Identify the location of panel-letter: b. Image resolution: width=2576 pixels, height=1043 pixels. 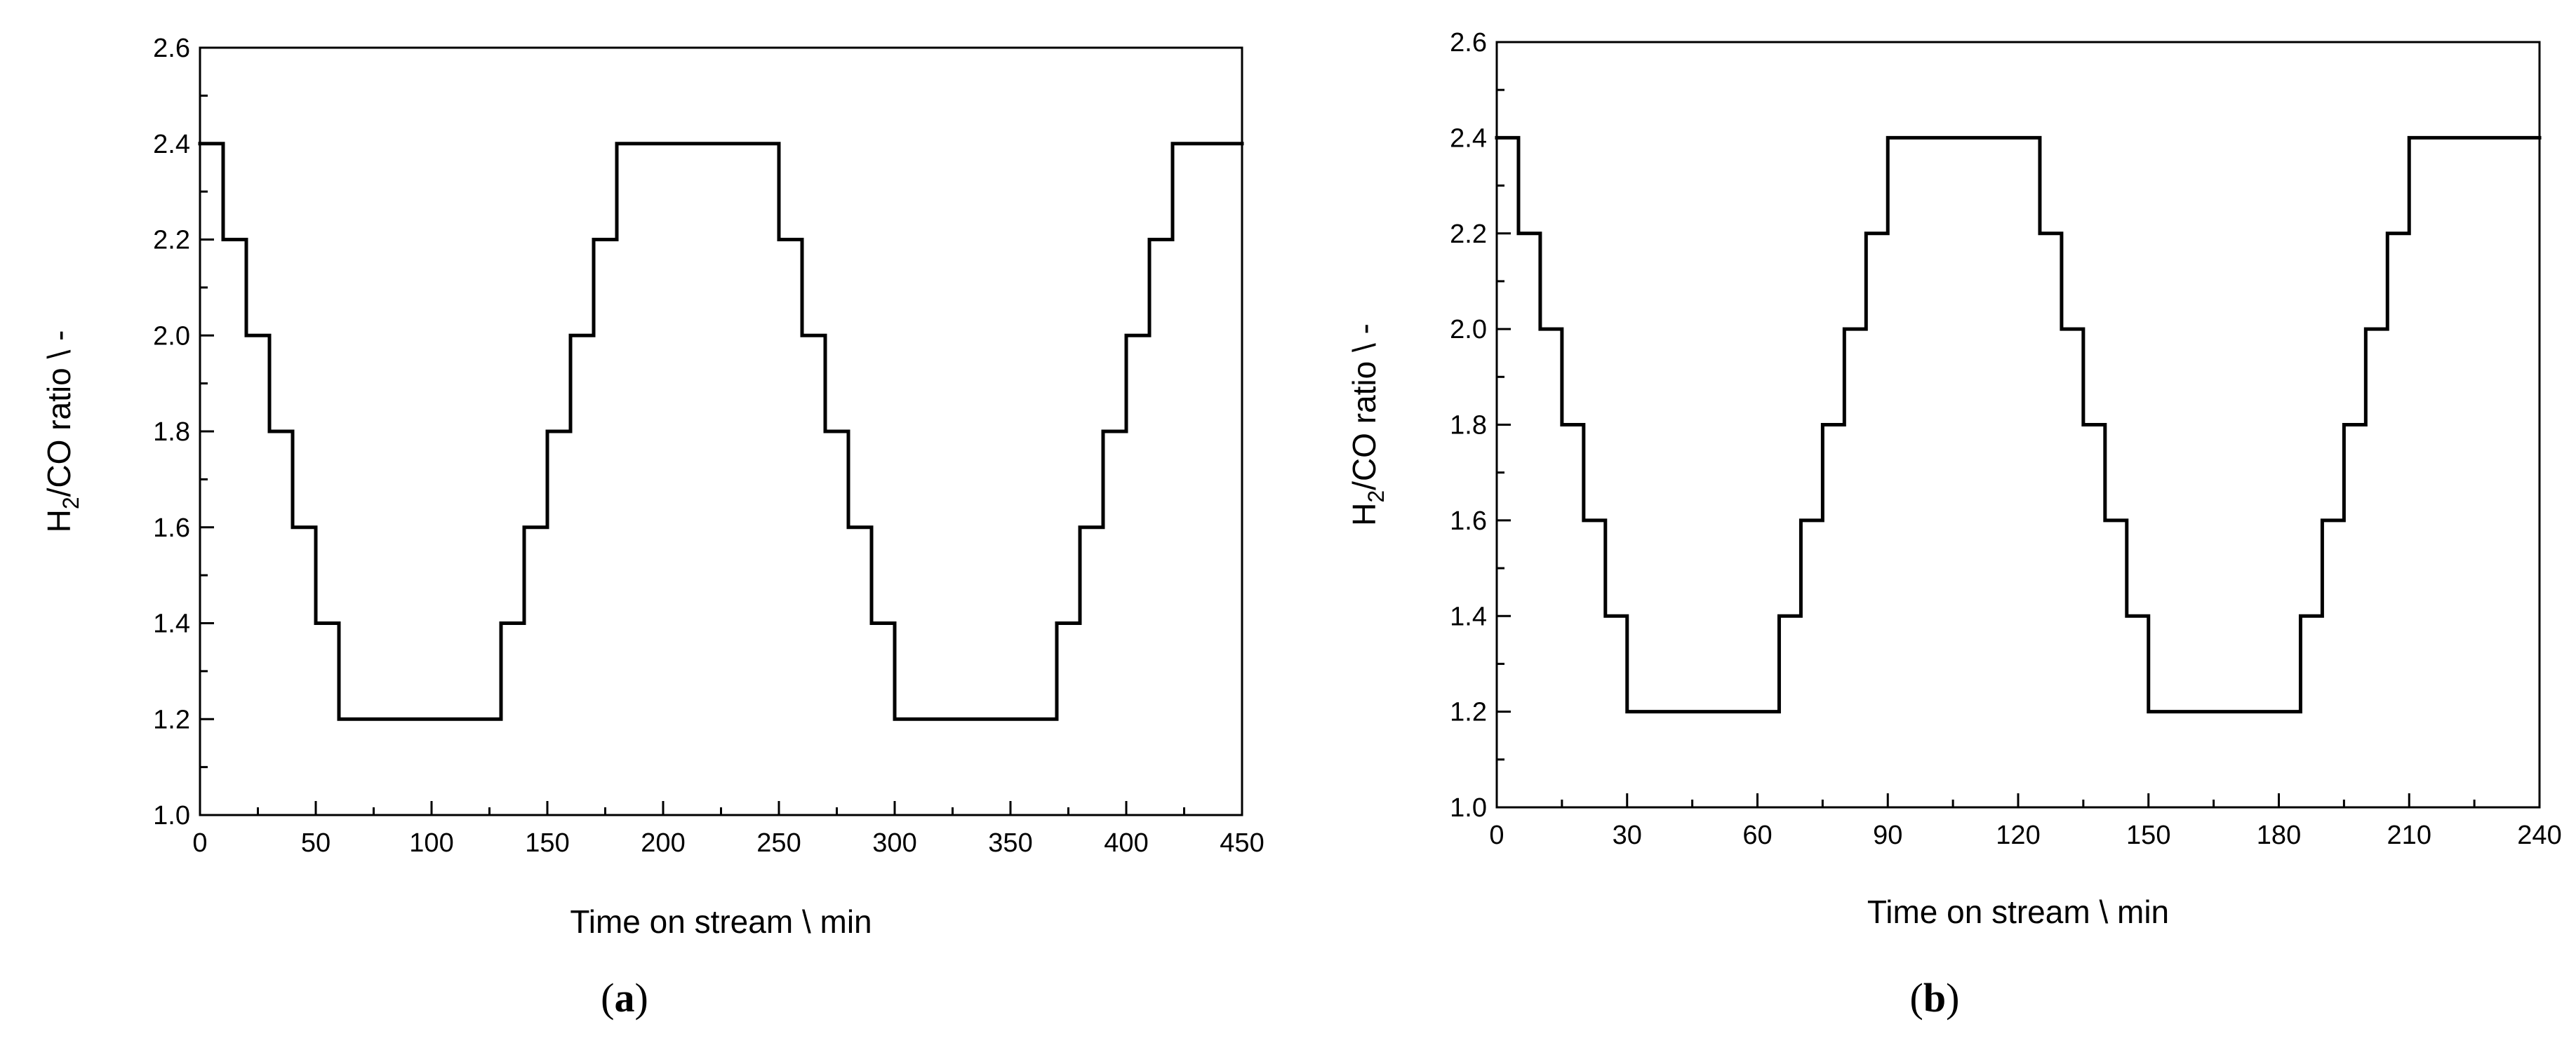
(1935, 998).